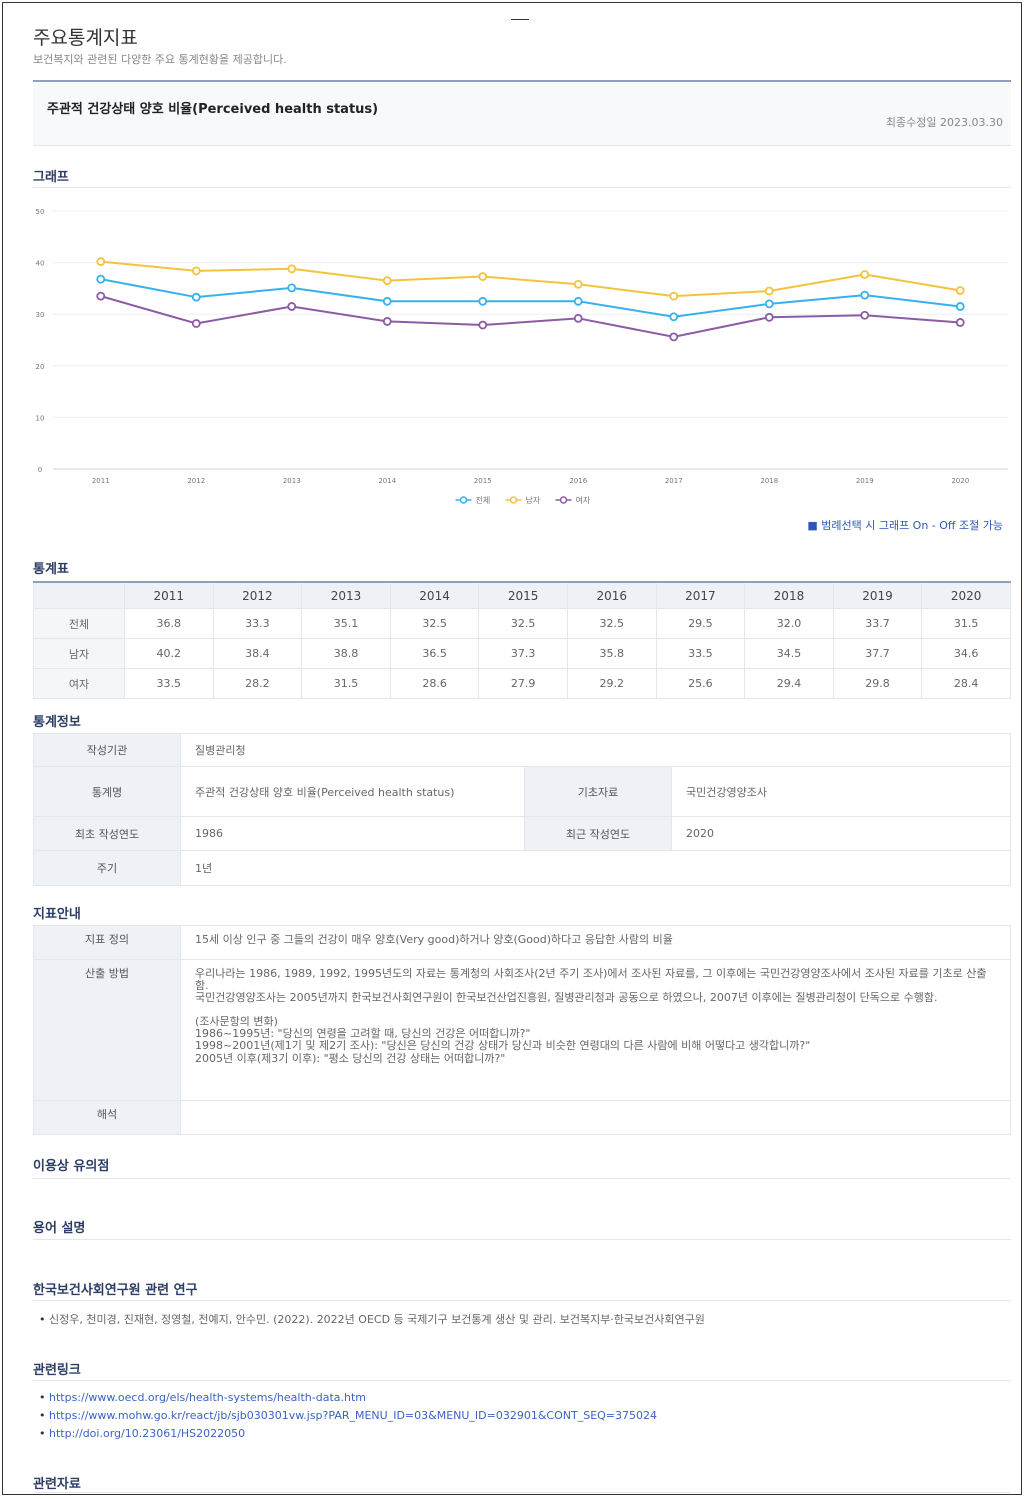 Image resolution: width=1026 pixels, height=1499 pixels. I want to click on section-title: 지표안내, so click(57, 914).